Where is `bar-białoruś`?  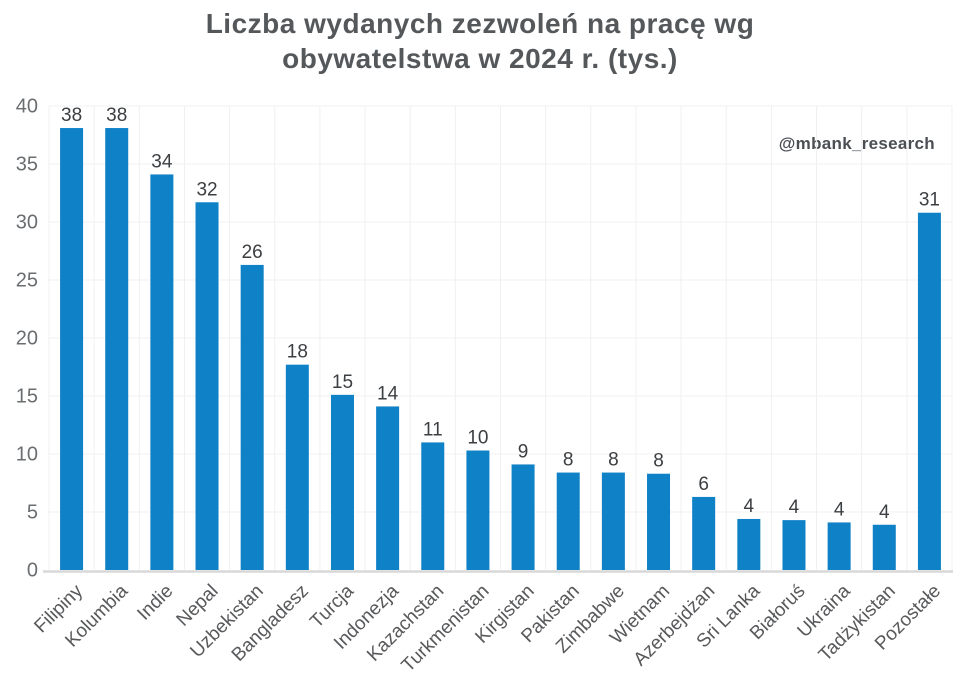
bar-białoruś is located at coordinates (794, 545).